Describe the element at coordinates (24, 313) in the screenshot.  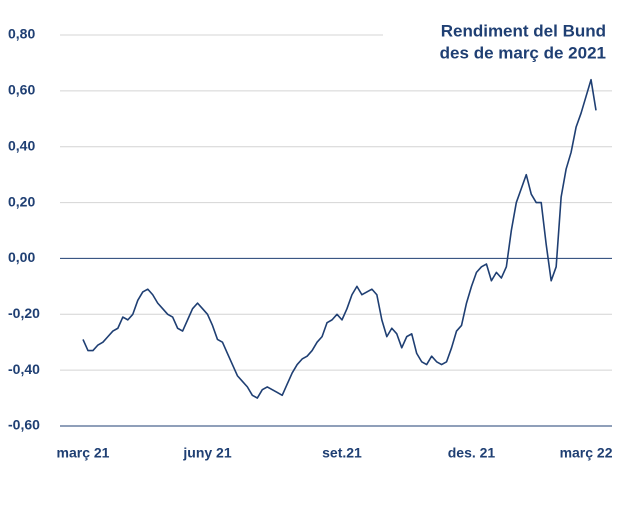
I see `y-tick-label: -0,20` at that location.